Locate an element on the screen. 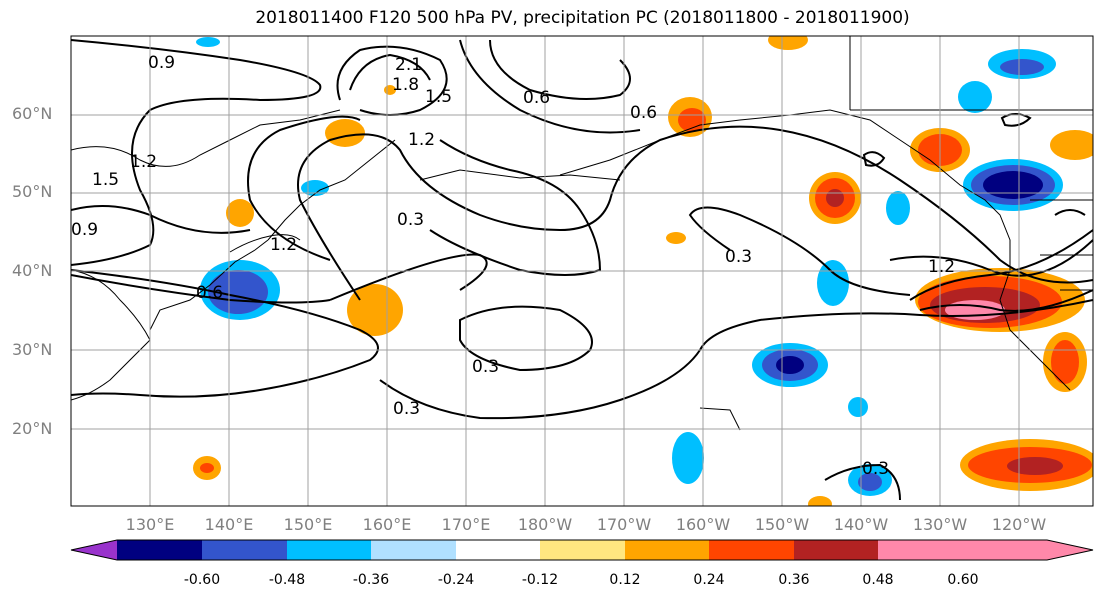  lat-label-30n: 30°N is located at coordinates (32, 349).